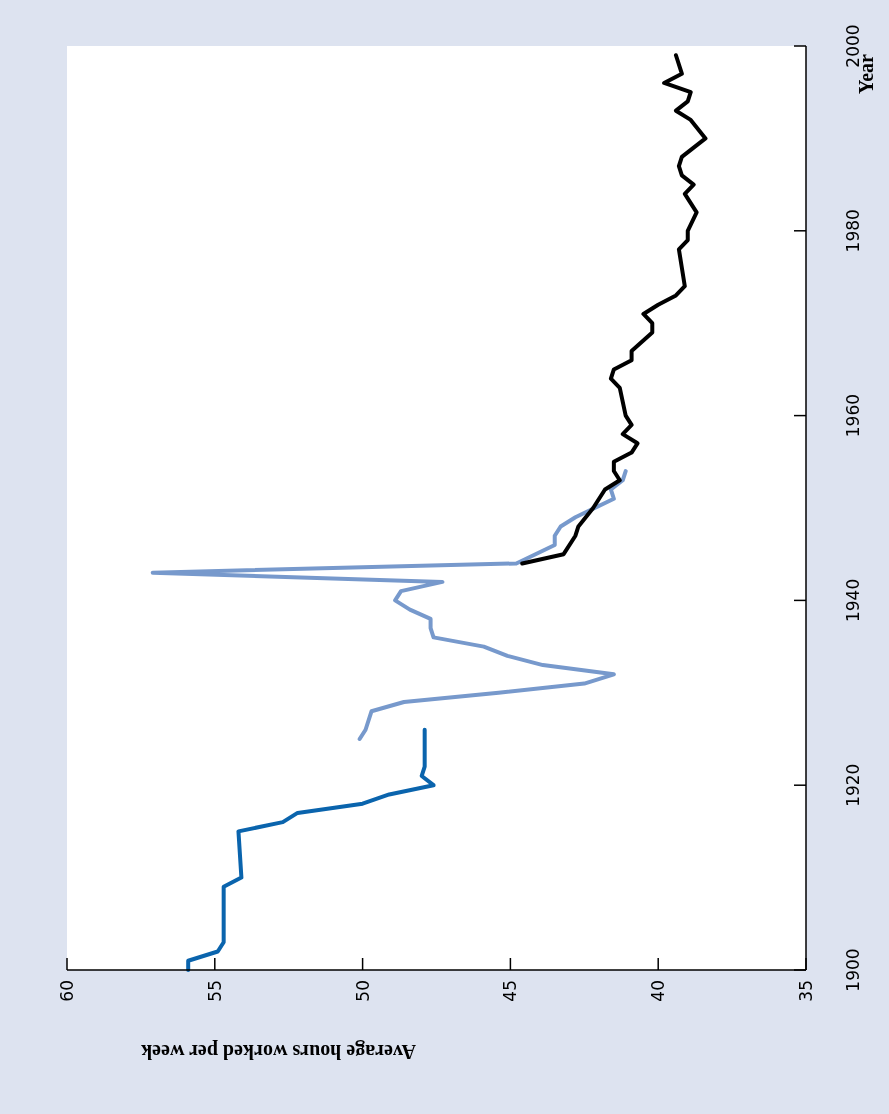 This screenshot has height=1114, width=889. Describe the element at coordinates (806, 991) in the screenshot. I see `x-tick-label: 35` at that location.